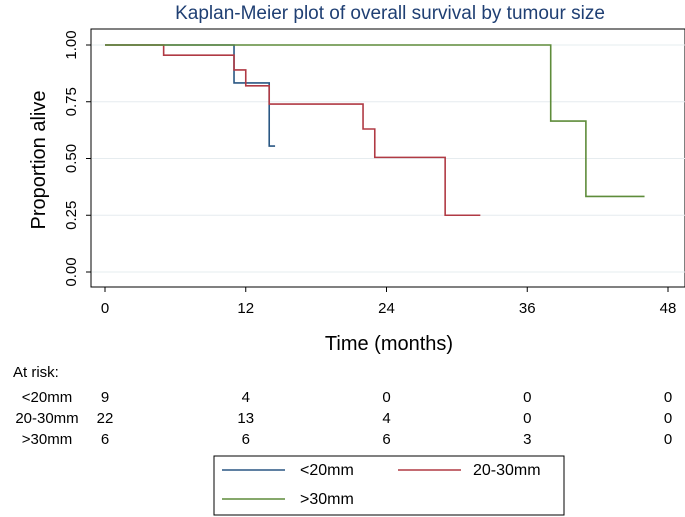 The image size is (685, 517). I want to click on at-risk-count: 9, so click(105, 397).